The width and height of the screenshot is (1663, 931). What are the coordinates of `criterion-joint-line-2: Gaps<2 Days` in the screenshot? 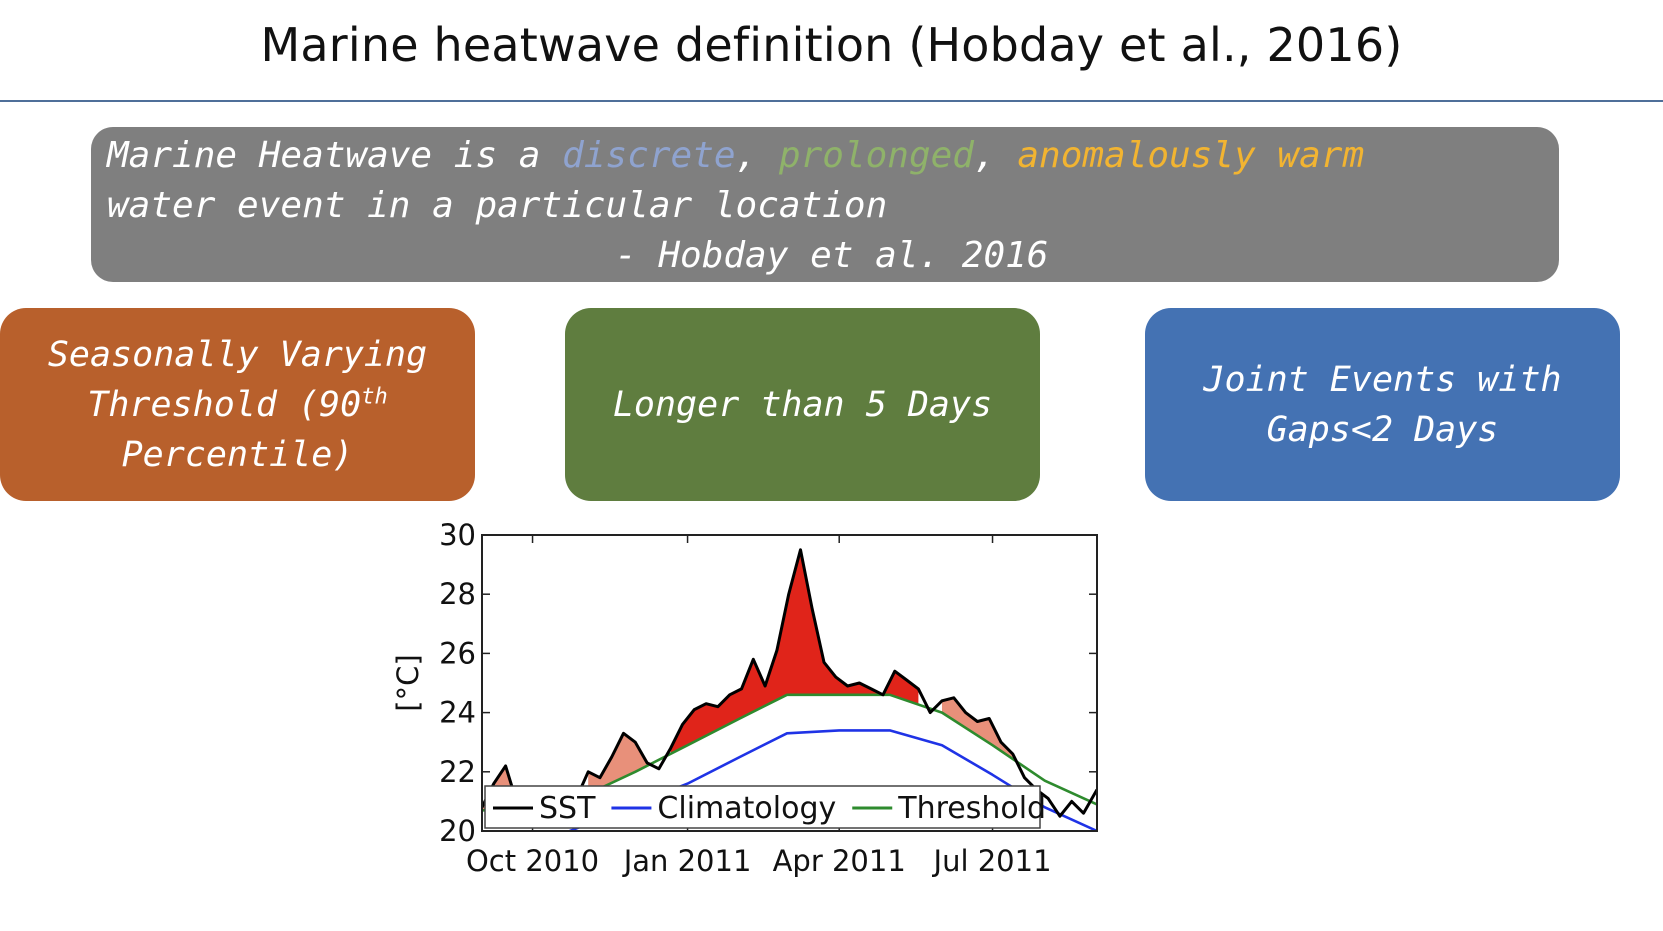 It's located at (1382, 429).